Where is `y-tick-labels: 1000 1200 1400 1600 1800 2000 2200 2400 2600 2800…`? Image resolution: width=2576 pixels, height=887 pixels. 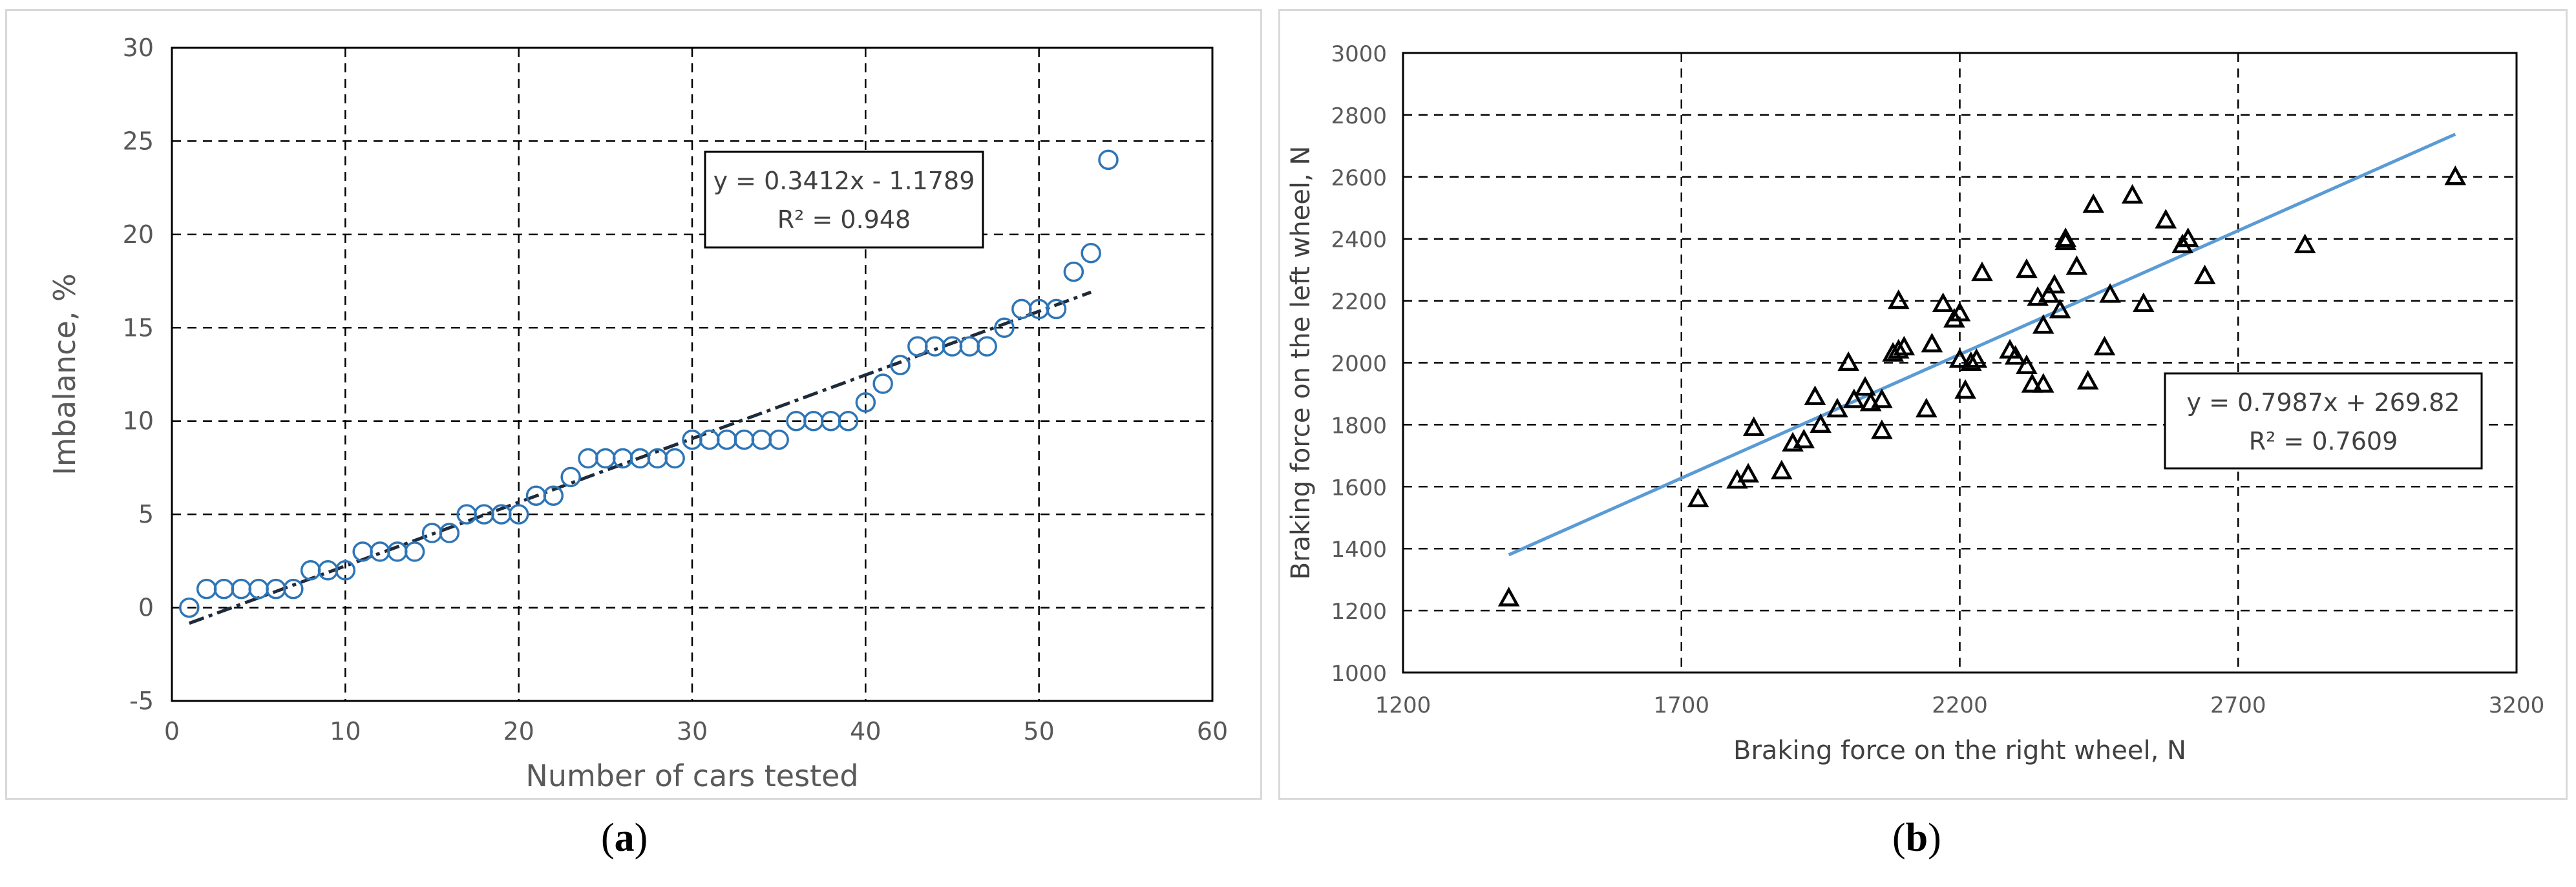
y-tick-labels: 1000 1200 1400 1600 1800 2000 2200 2400 2600 2800… is located at coordinates (1359, 364).